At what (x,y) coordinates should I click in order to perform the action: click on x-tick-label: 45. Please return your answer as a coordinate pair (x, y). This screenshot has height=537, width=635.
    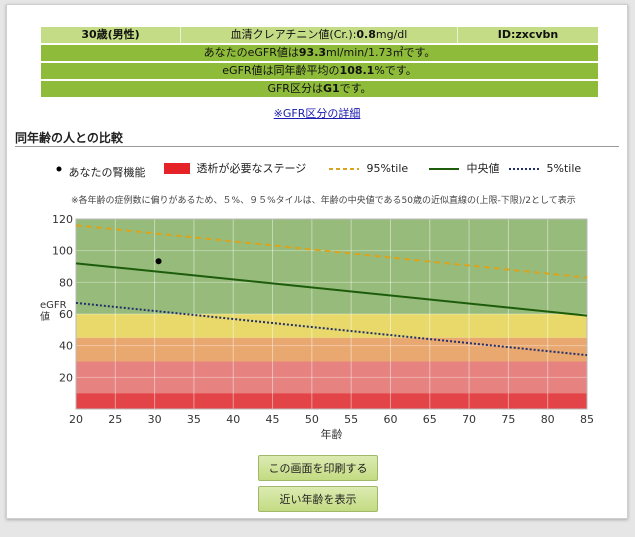
    Looking at the image, I should click on (273, 419).